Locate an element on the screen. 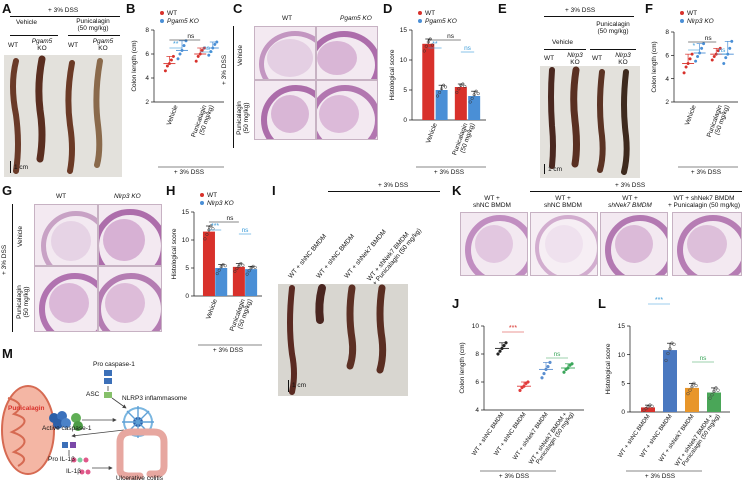 The image size is (745, 483). legend-wt-label: WT is located at coordinates (172, 13).